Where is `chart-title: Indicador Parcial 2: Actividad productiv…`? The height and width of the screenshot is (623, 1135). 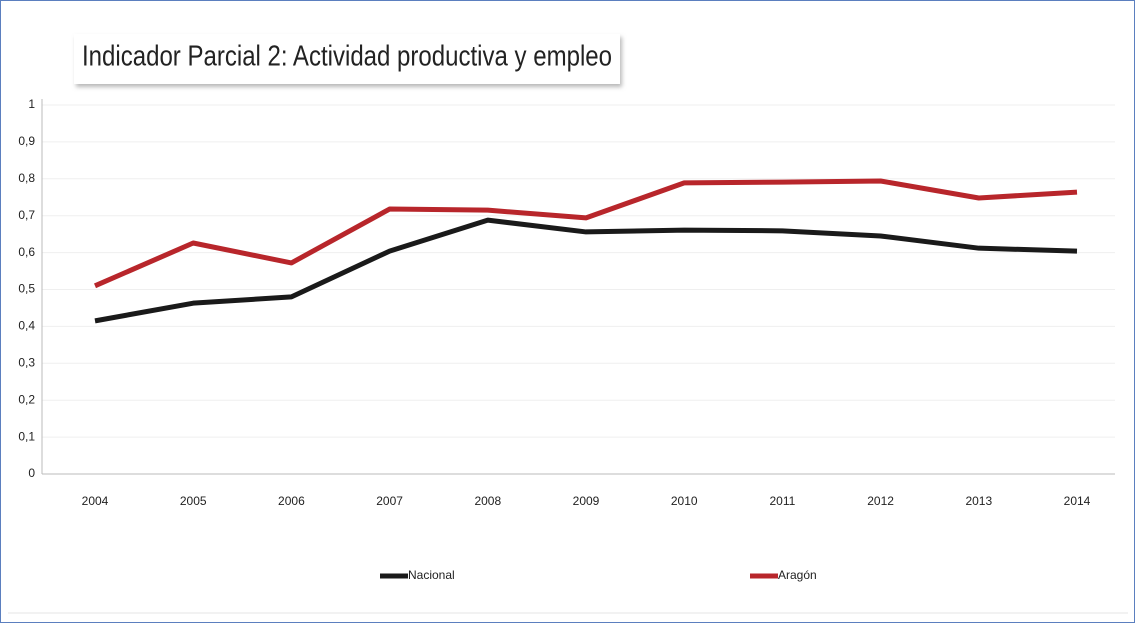 chart-title: Indicador Parcial 2: Actividad productiv… is located at coordinates (347, 57).